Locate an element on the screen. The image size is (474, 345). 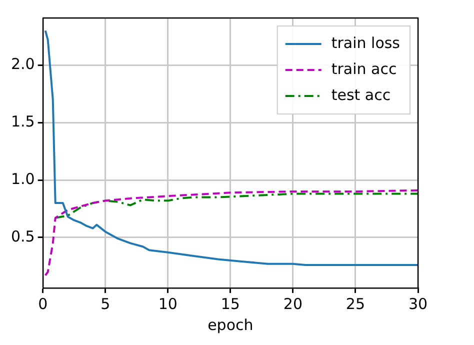
x-tick-label: 30 is located at coordinates (418, 303).